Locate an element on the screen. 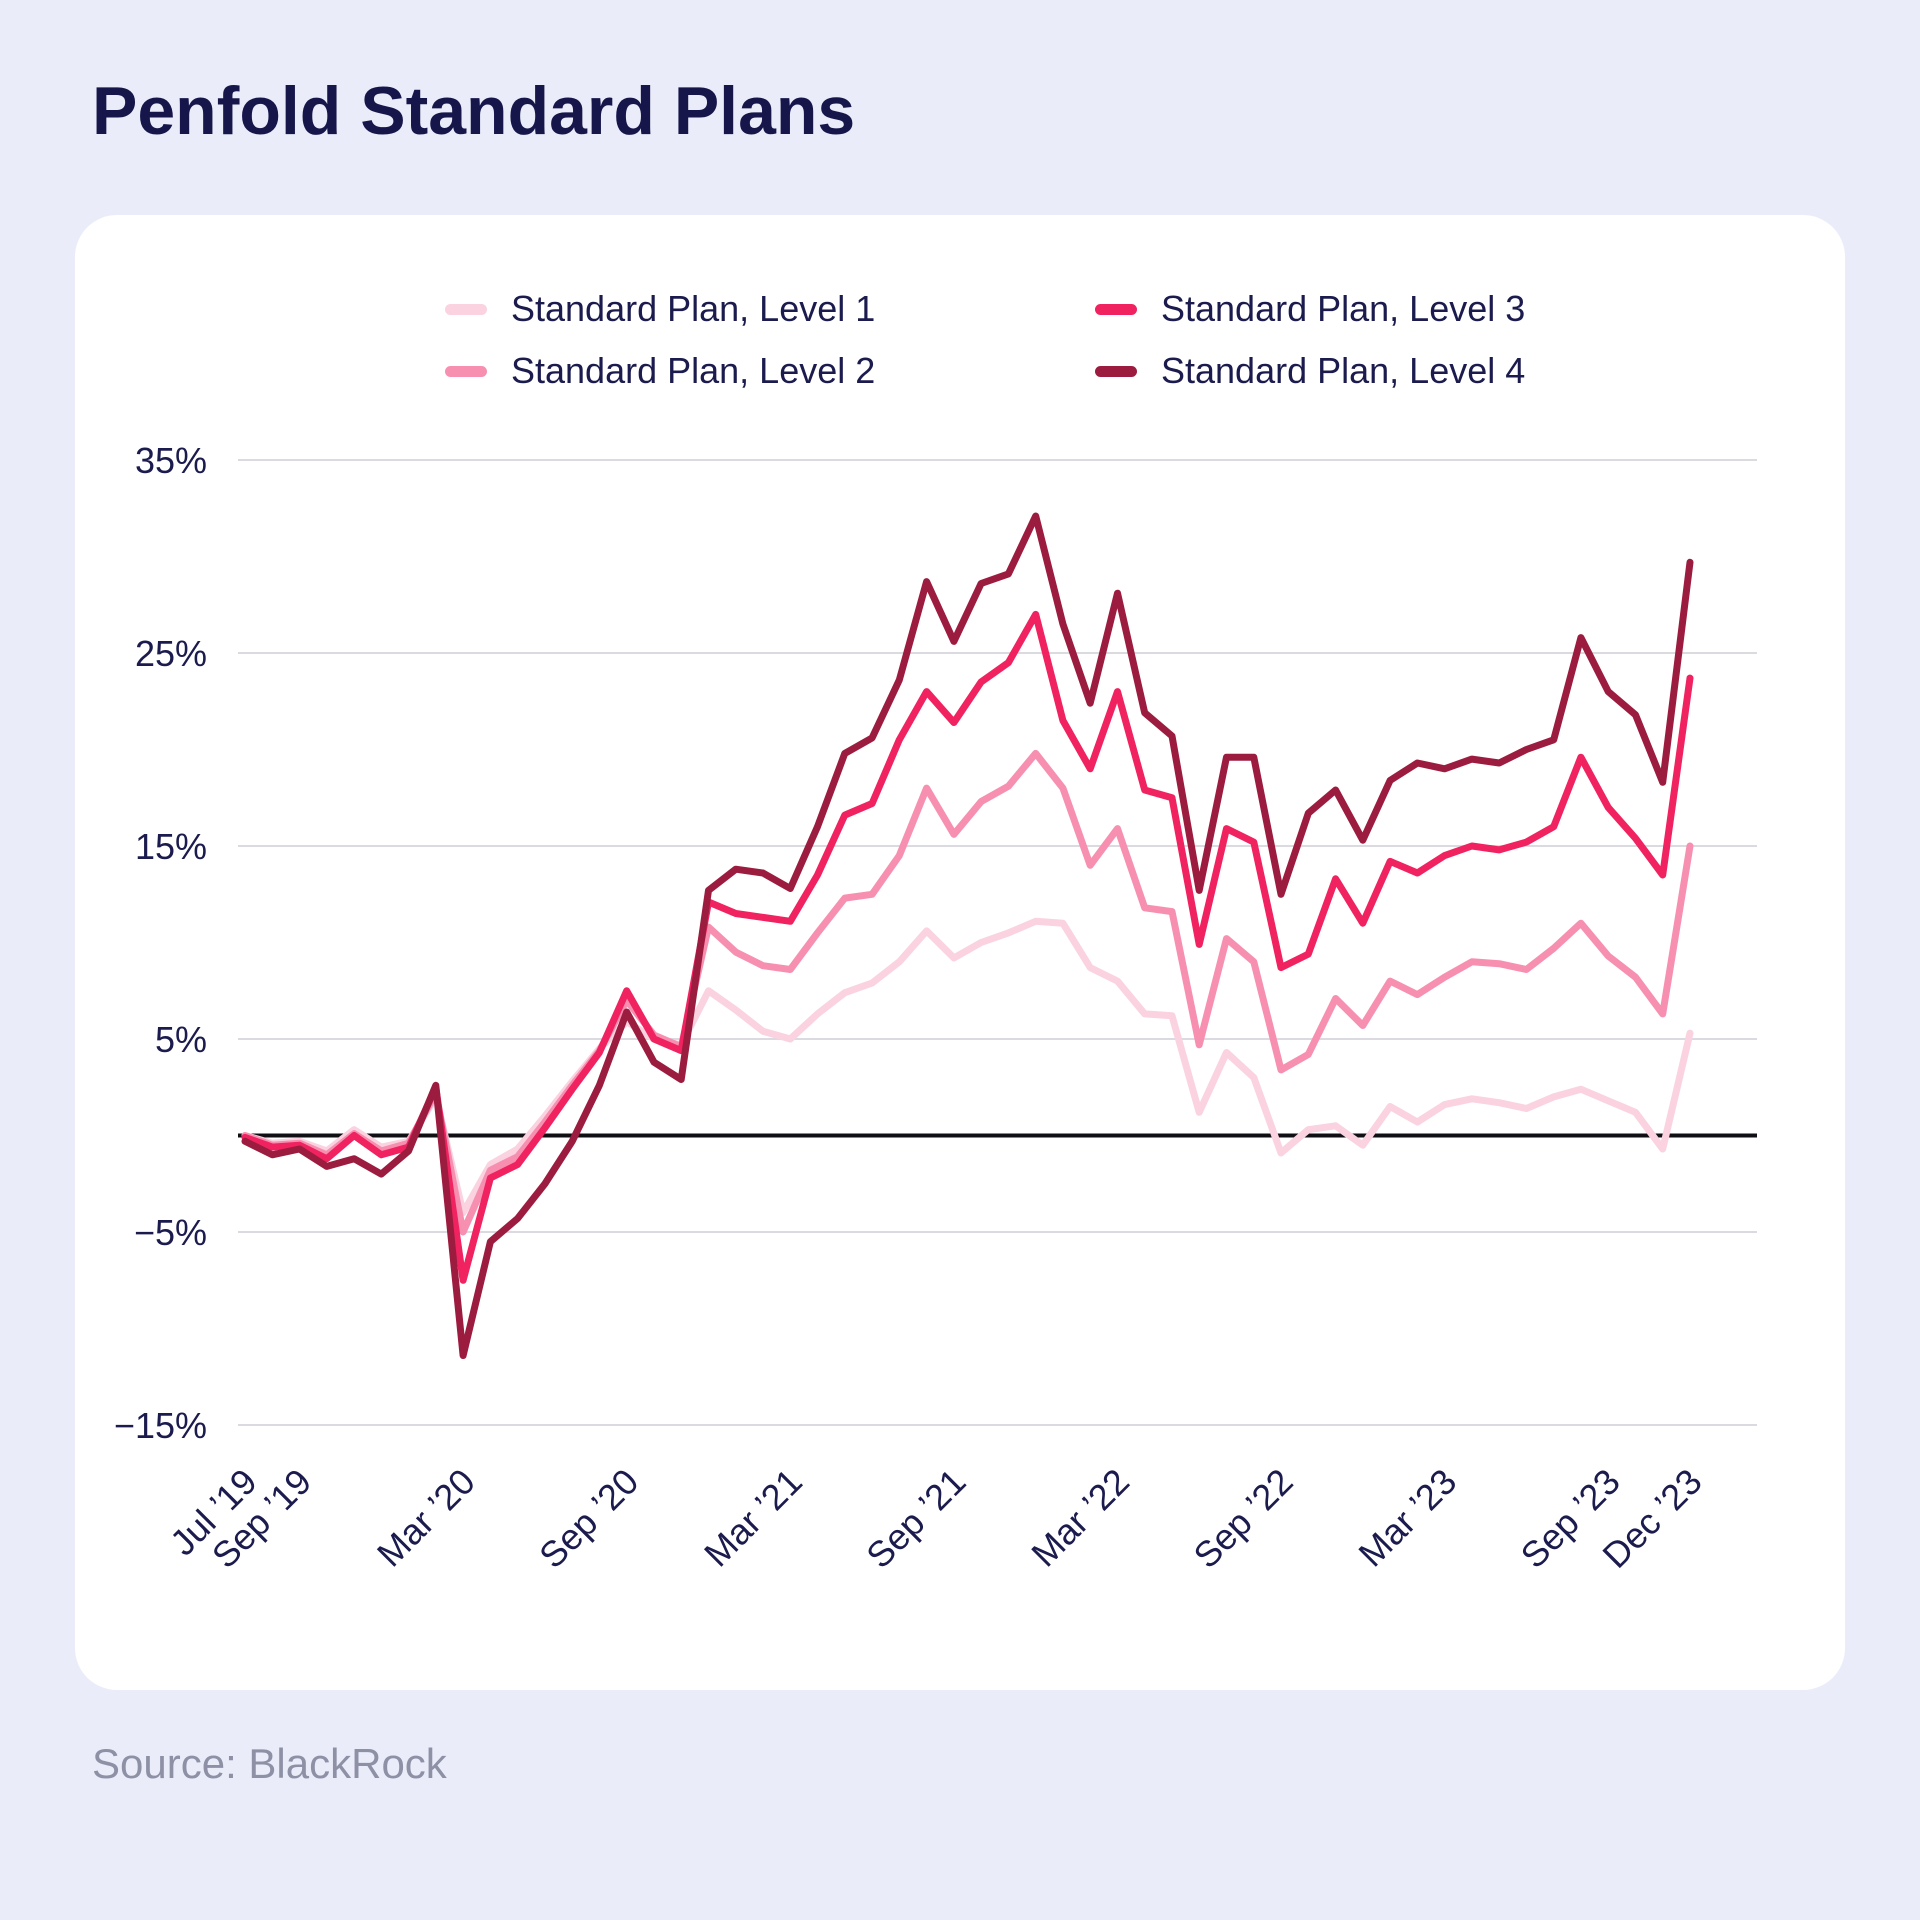 This screenshot has width=1920, height=1920. legend-swatch-level-3-icon is located at coordinates (1116, 309).